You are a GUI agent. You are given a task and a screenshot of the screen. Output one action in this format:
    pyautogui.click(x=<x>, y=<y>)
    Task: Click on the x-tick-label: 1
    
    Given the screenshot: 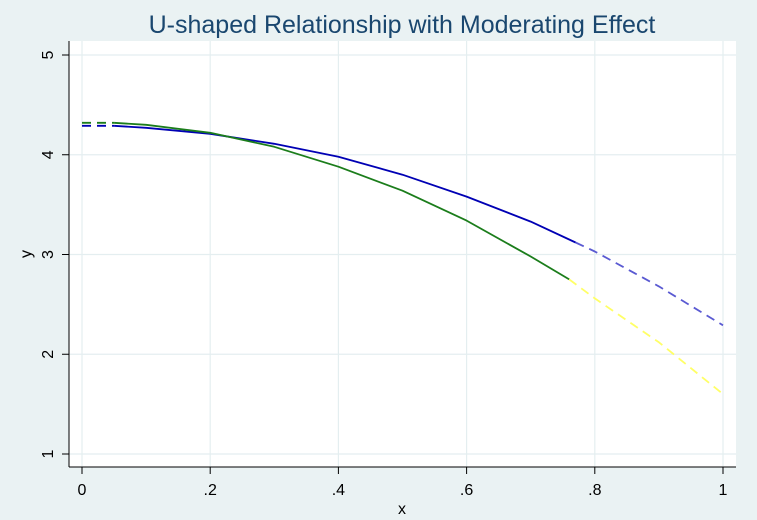 What is the action you would take?
    pyautogui.click(x=723, y=490)
    